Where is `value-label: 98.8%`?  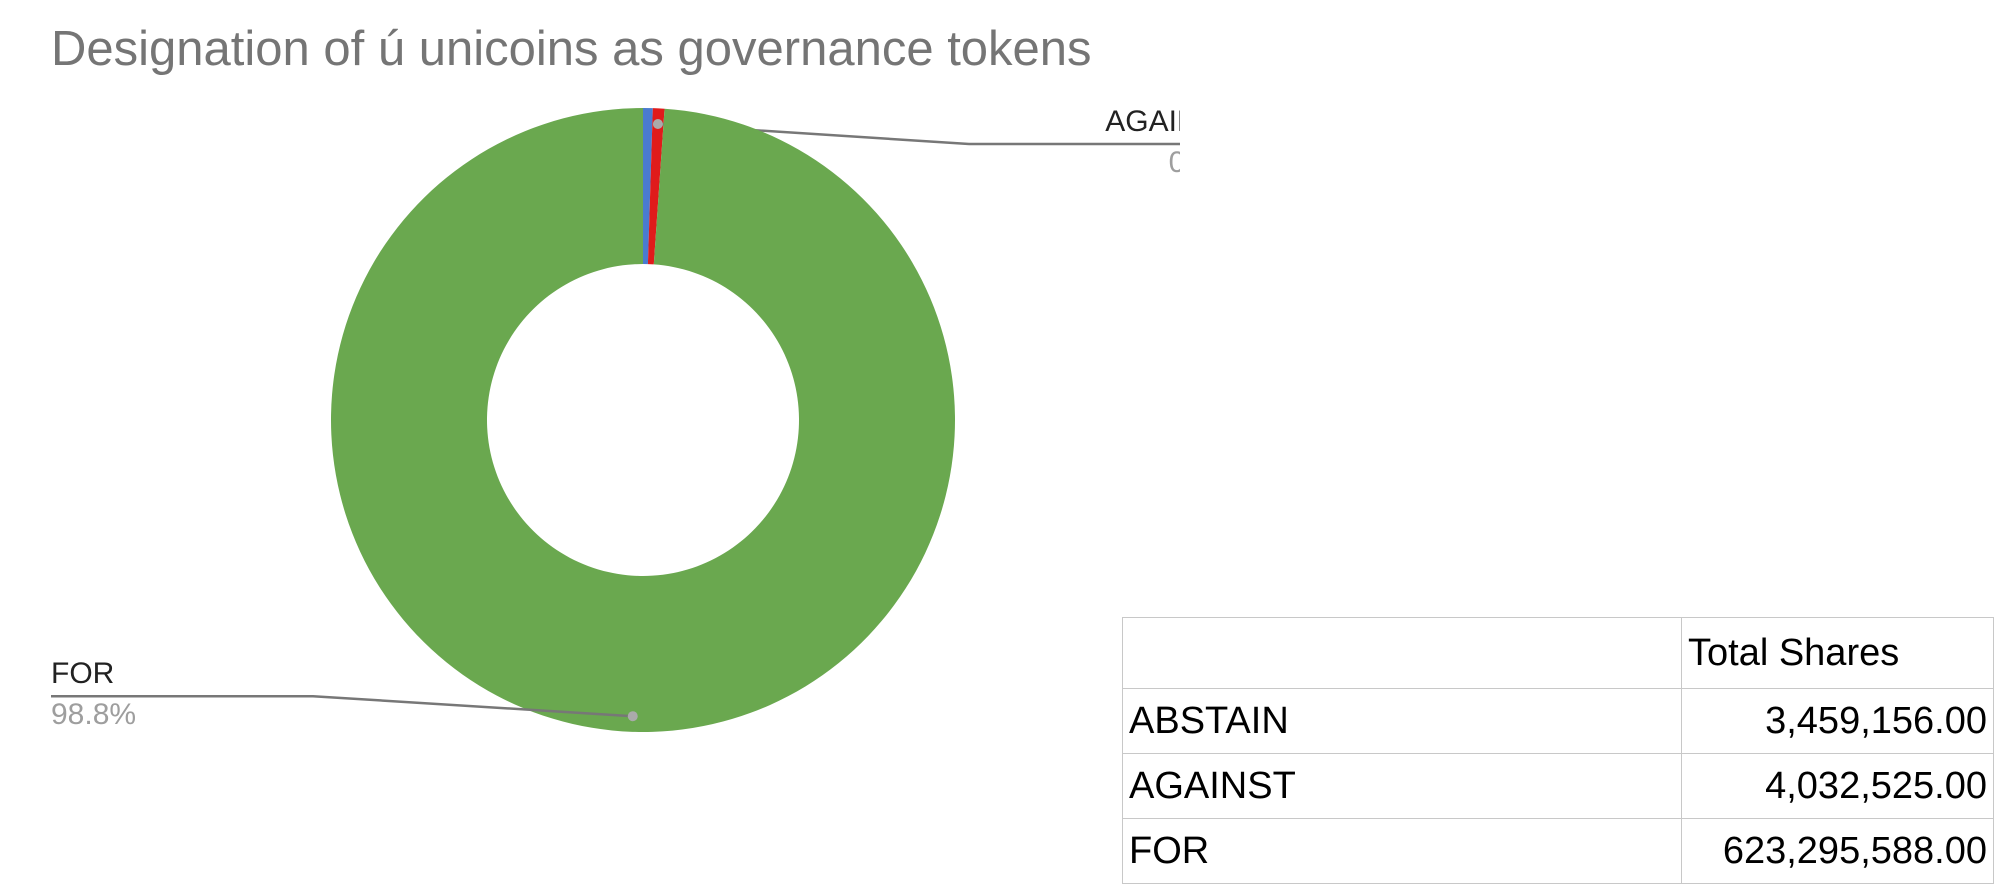 value-label: 98.8% is located at coordinates (93, 714).